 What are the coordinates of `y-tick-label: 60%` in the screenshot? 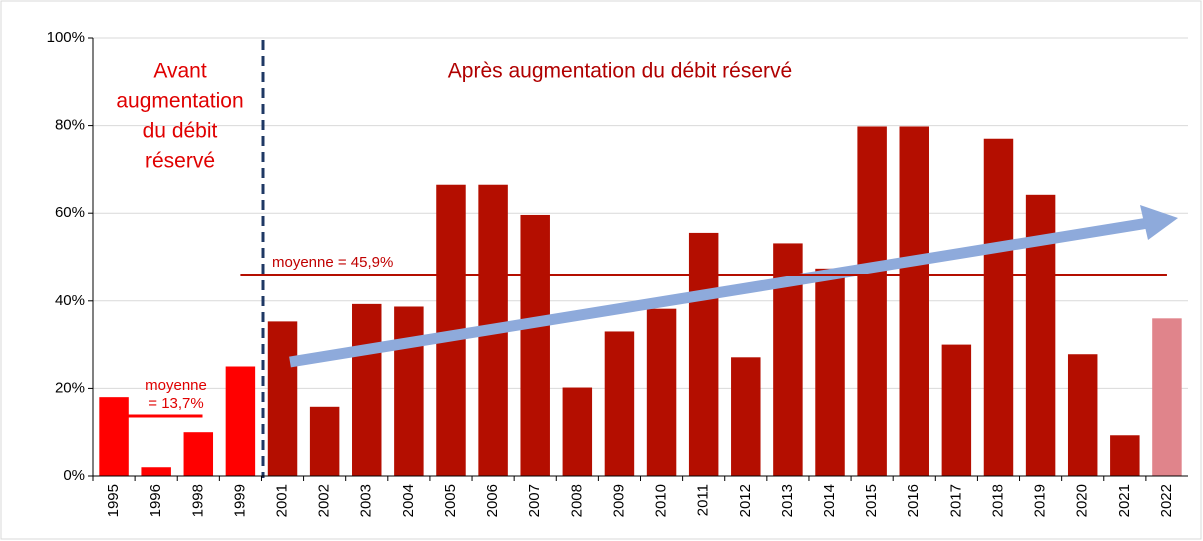 It's located at (70, 212).